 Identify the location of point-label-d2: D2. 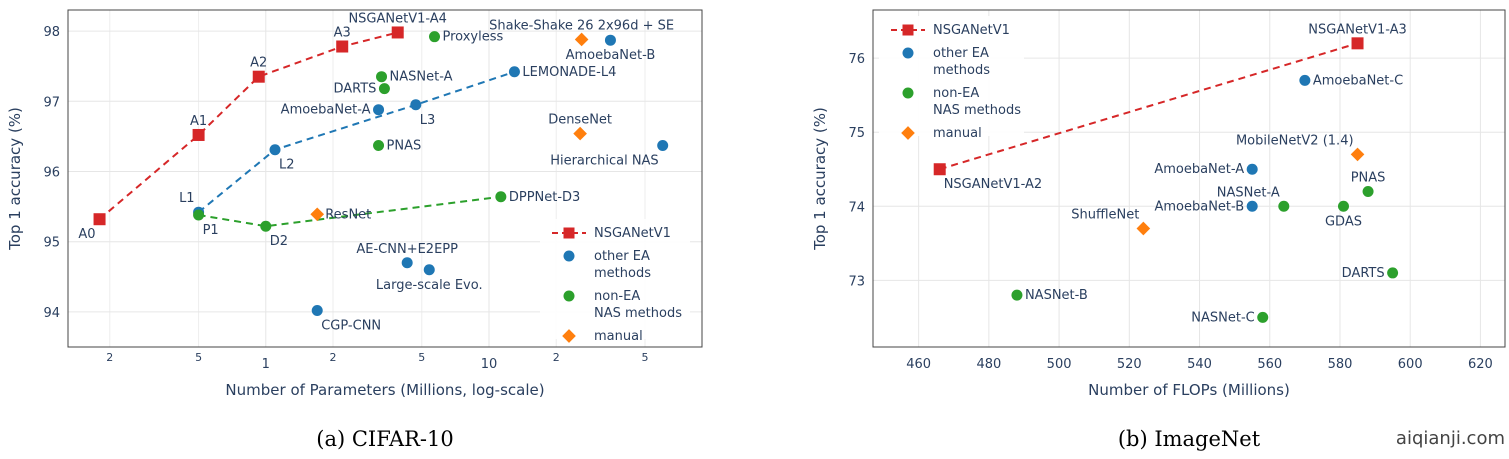
(279, 241).